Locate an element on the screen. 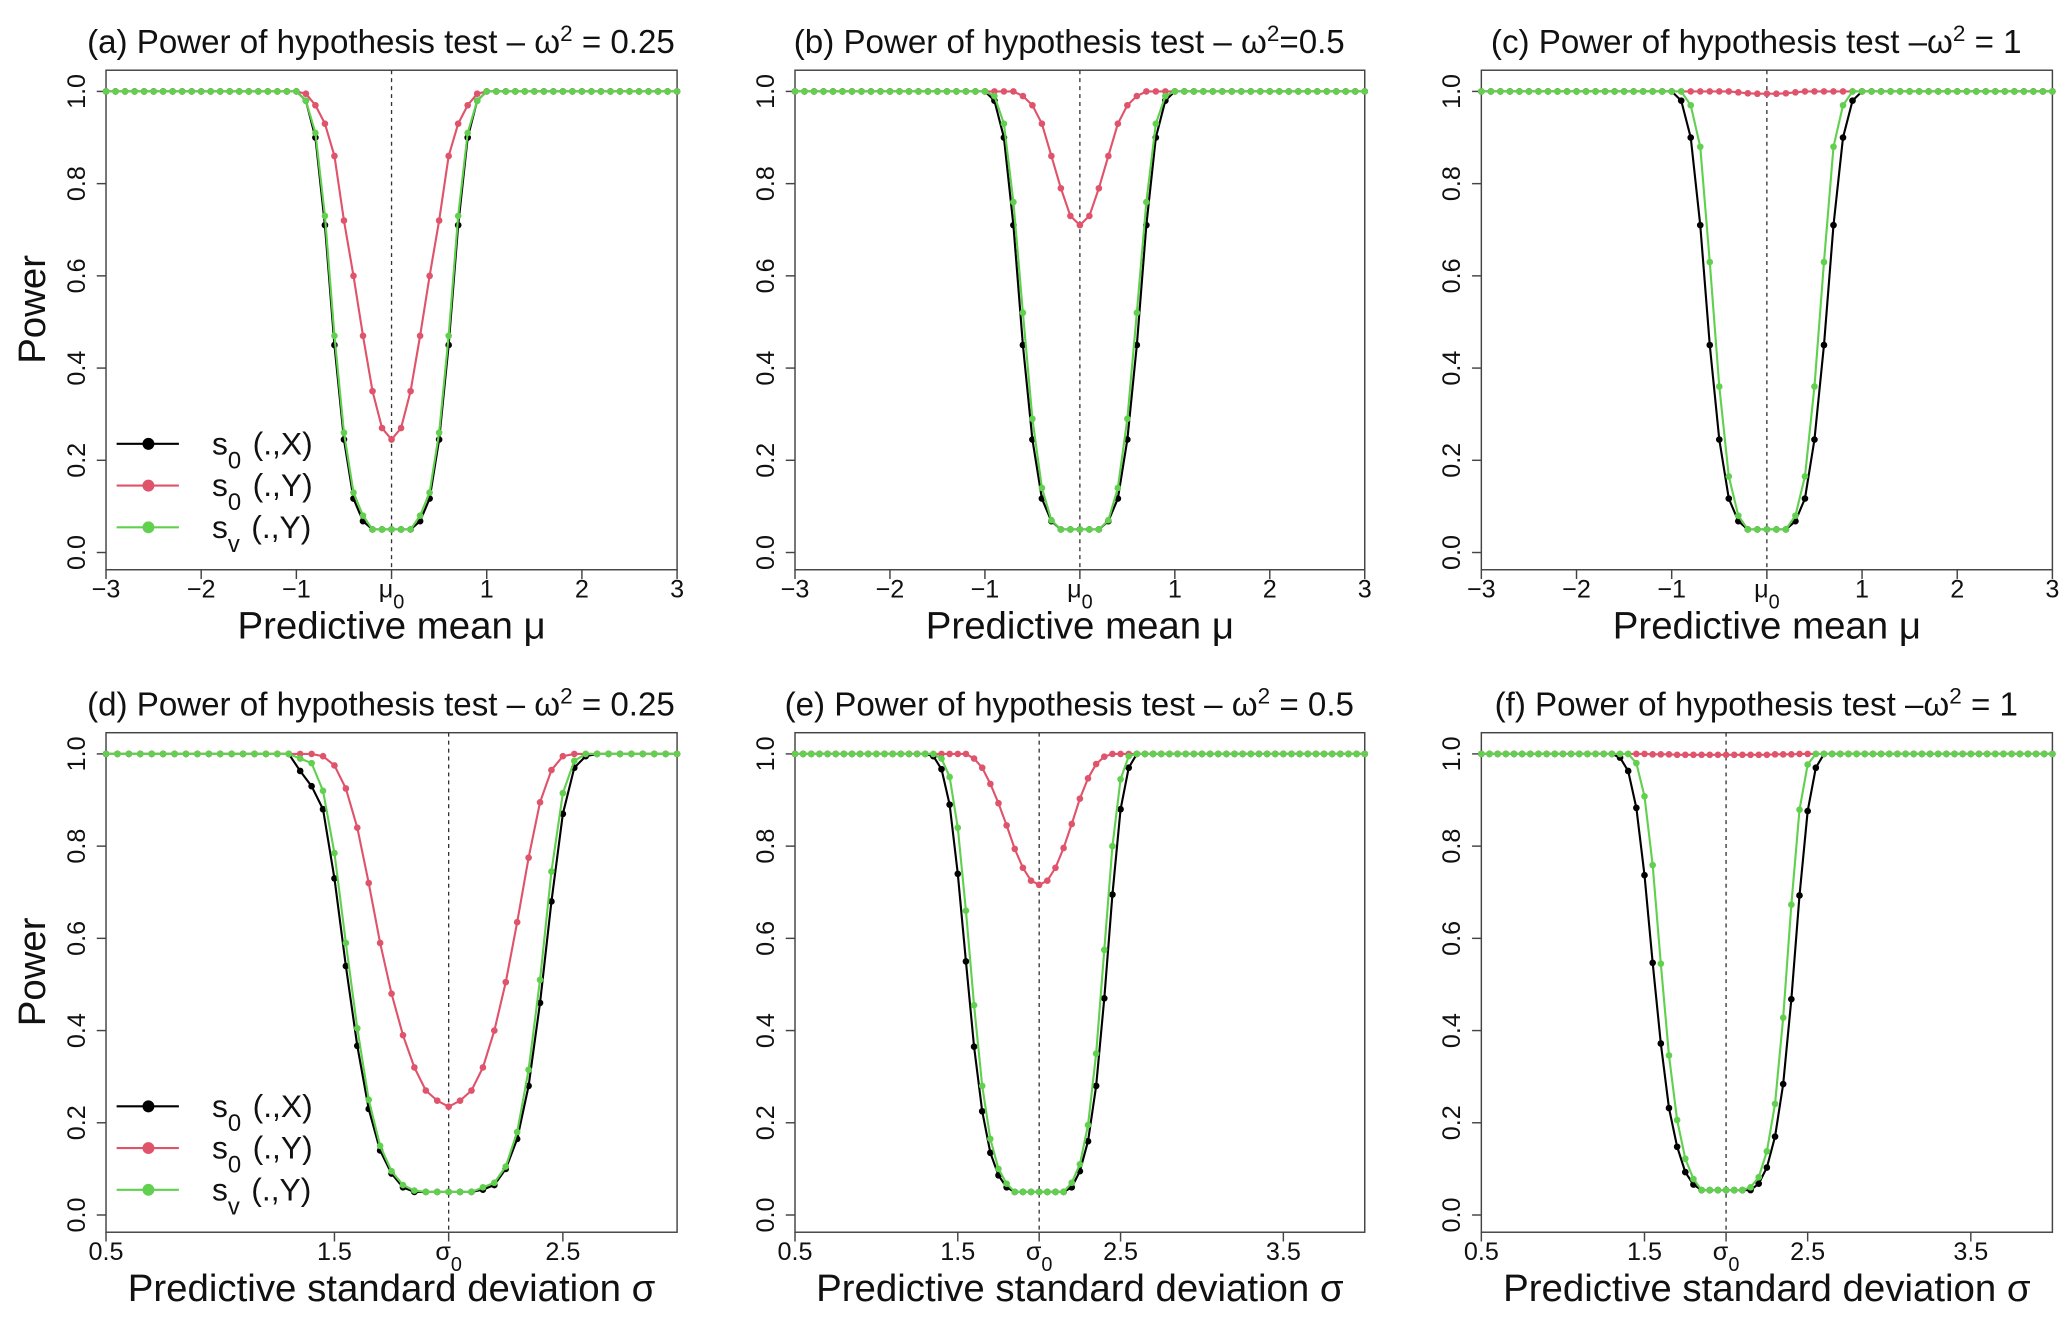  panel-title: (d) Power of hypothesis test – ω2 = 0.25 is located at coordinates (381, 703).